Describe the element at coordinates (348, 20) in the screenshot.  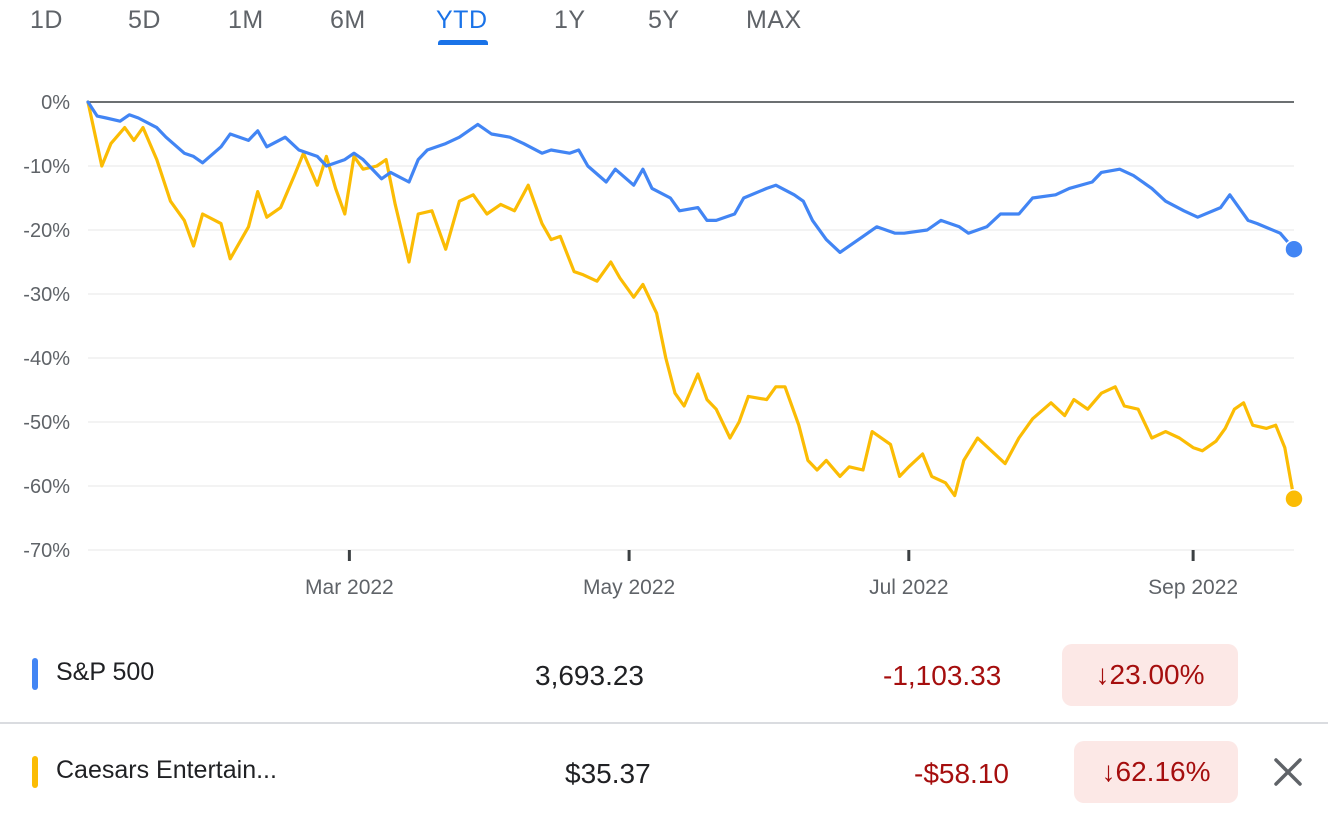
I see `tab-6m: 6M` at that location.